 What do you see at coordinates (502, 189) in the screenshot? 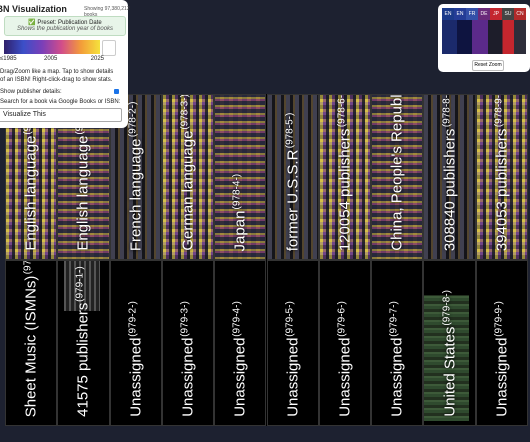
I see `block-name: 394053 publishers` at bounding box center [502, 189].